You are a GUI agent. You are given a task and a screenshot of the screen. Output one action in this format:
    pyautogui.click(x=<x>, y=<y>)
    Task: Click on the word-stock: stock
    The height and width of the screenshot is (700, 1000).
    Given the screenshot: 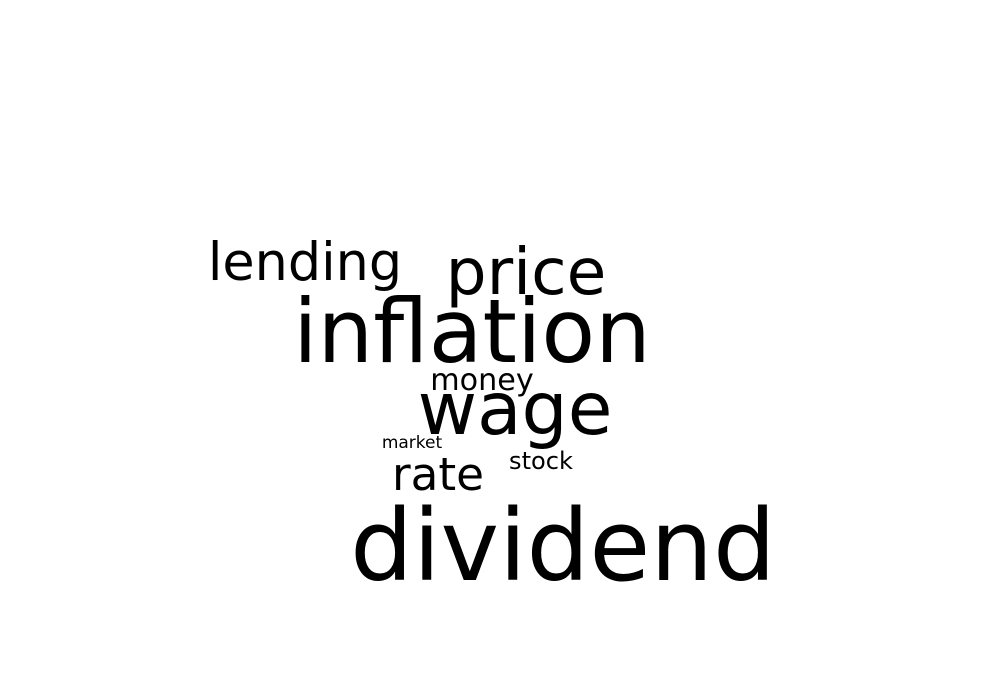 What is the action you would take?
    pyautogui.click(x=541, y=461)
    